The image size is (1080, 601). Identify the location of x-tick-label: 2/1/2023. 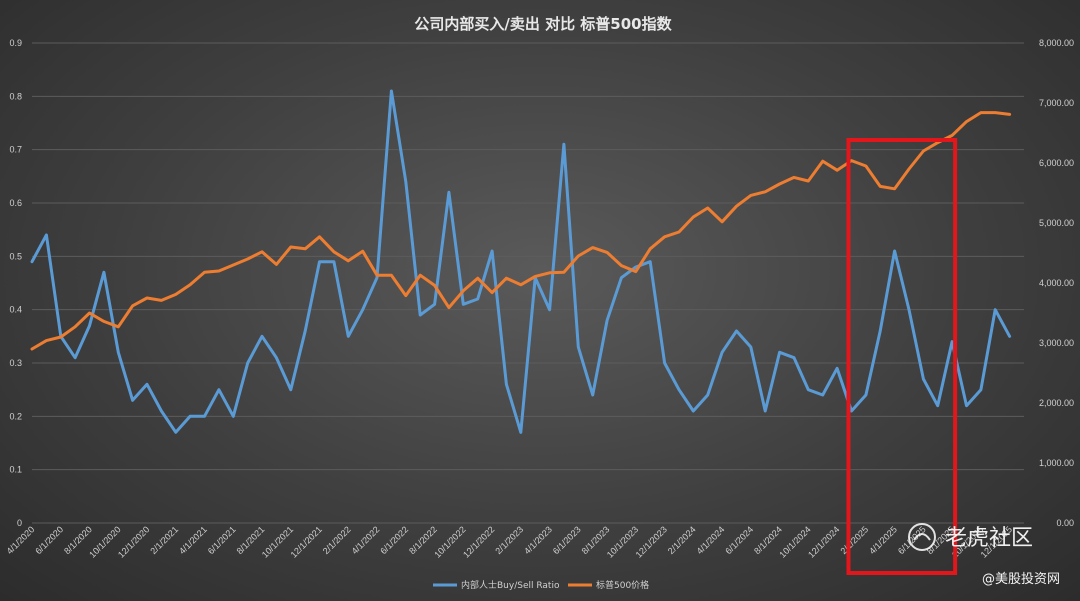
(509, 540).